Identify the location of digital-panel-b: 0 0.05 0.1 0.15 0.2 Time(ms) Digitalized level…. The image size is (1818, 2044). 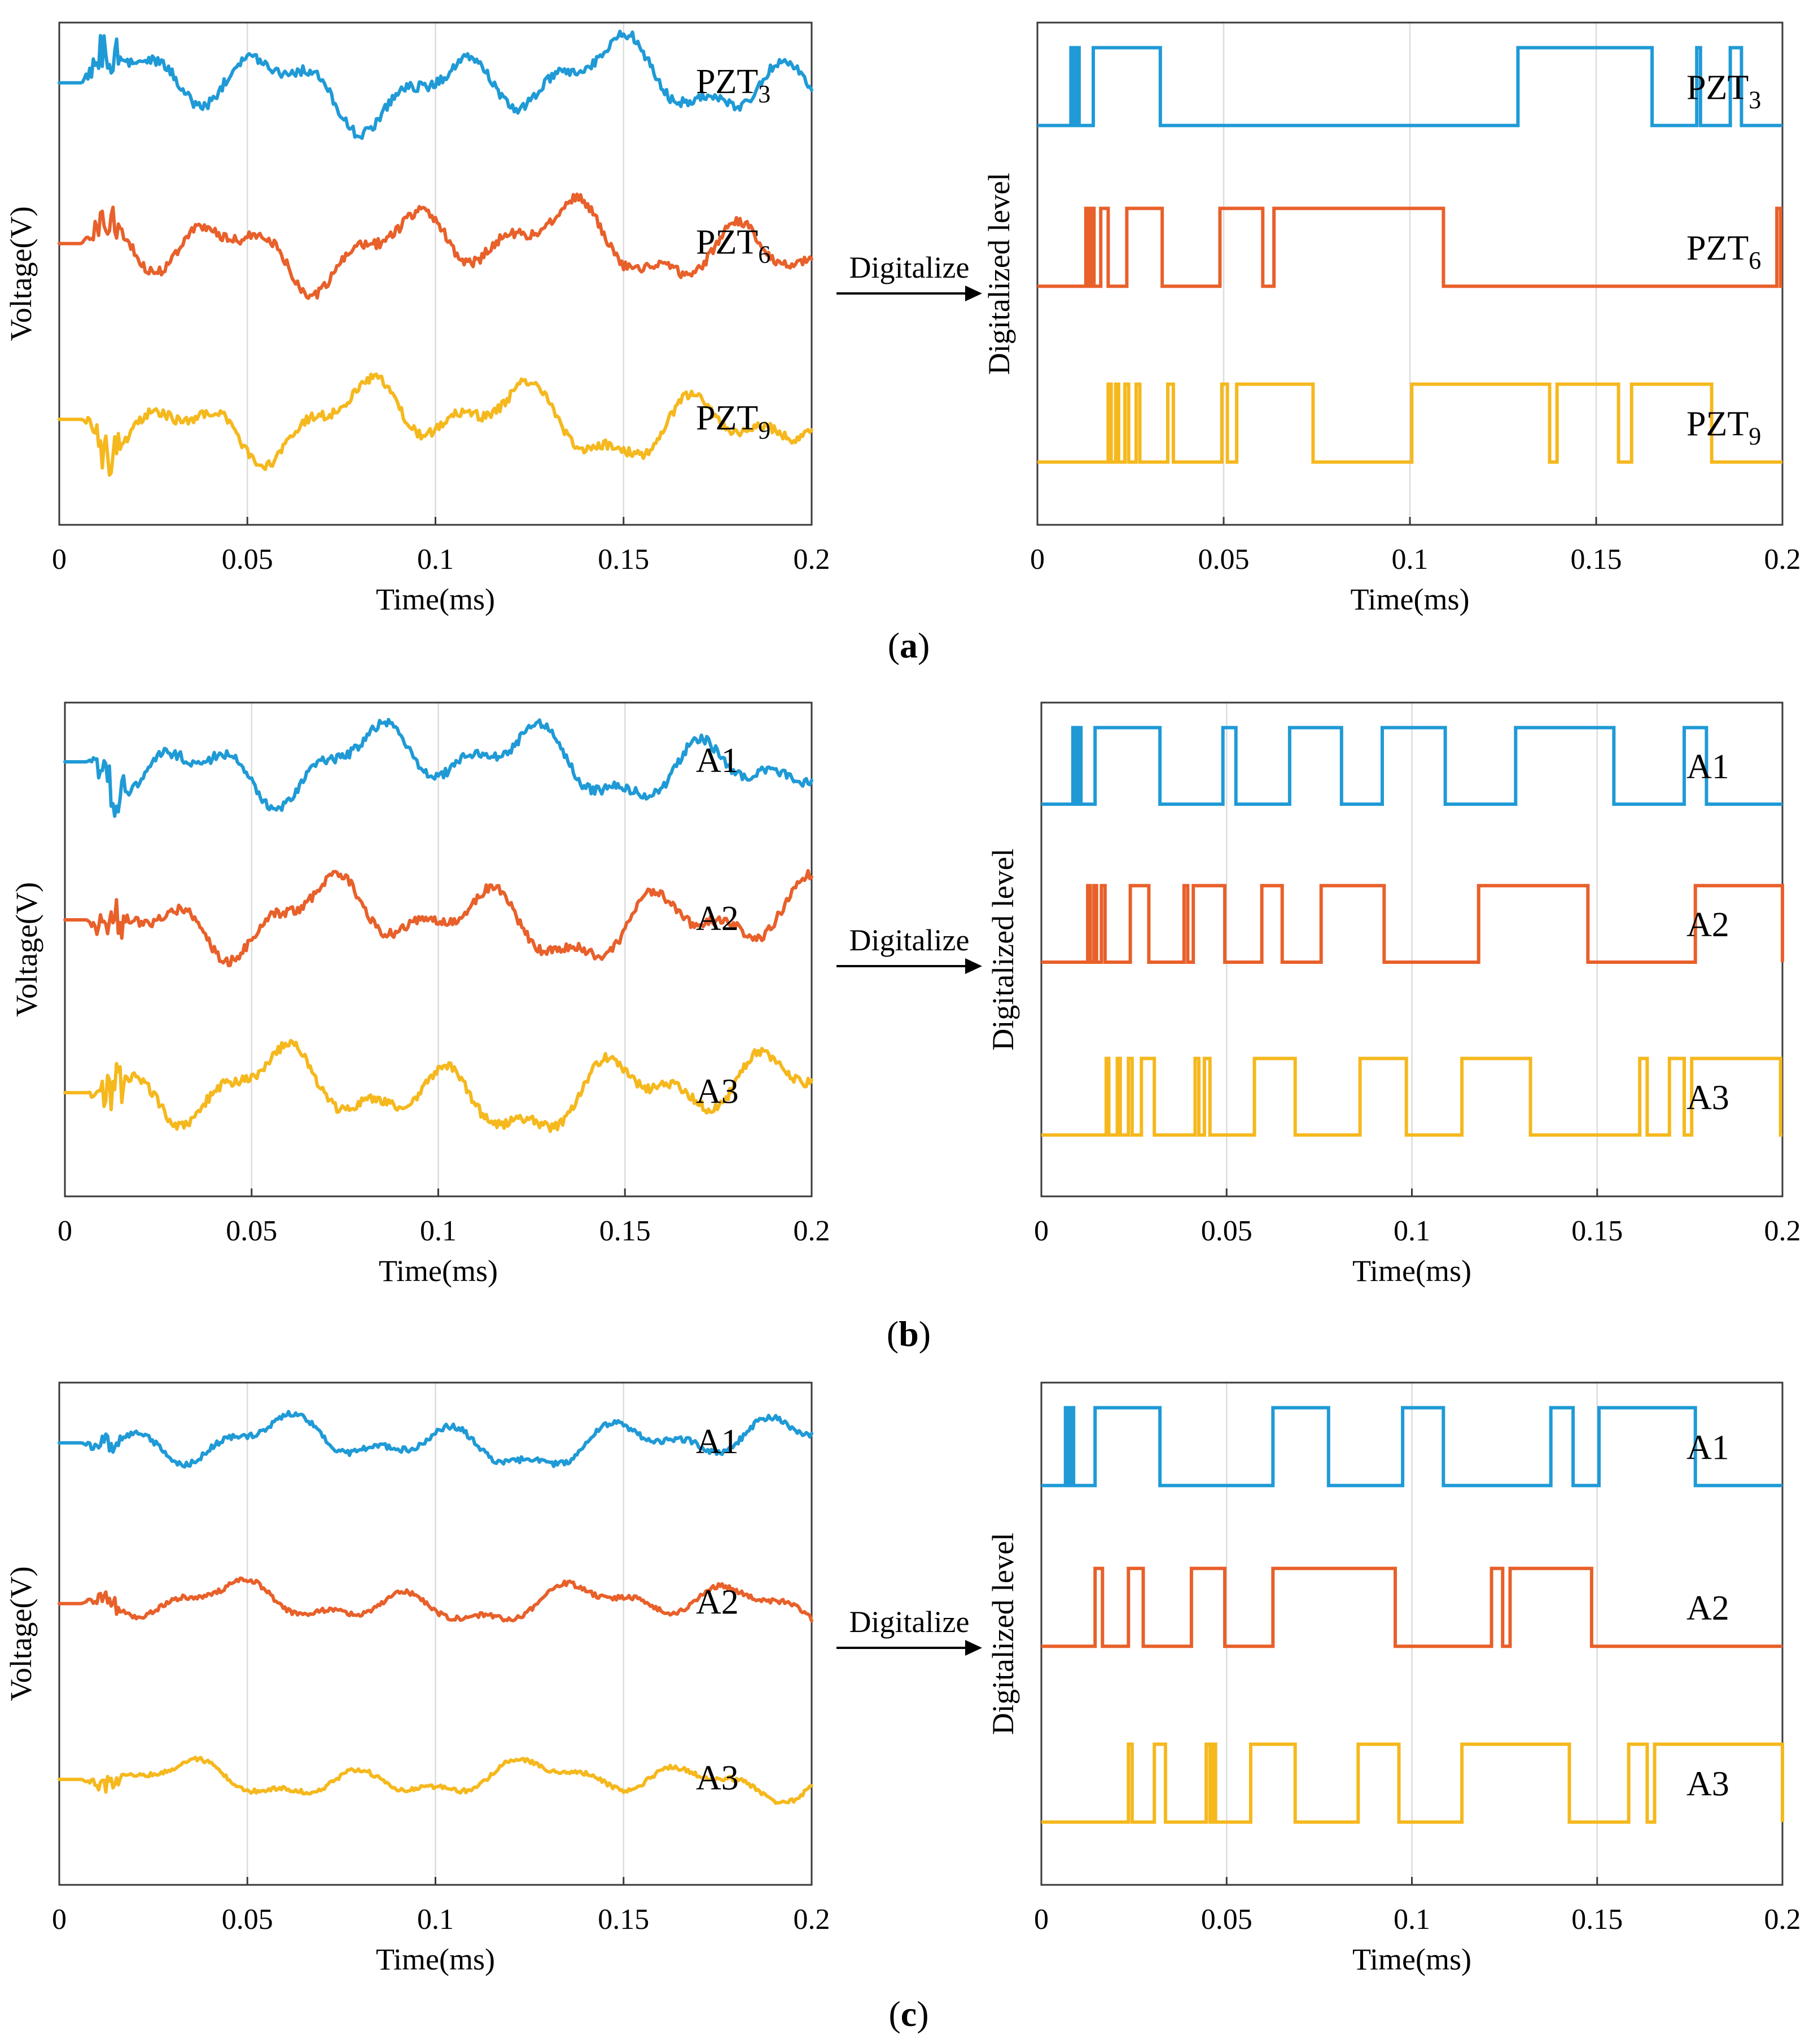
(1393, 994).